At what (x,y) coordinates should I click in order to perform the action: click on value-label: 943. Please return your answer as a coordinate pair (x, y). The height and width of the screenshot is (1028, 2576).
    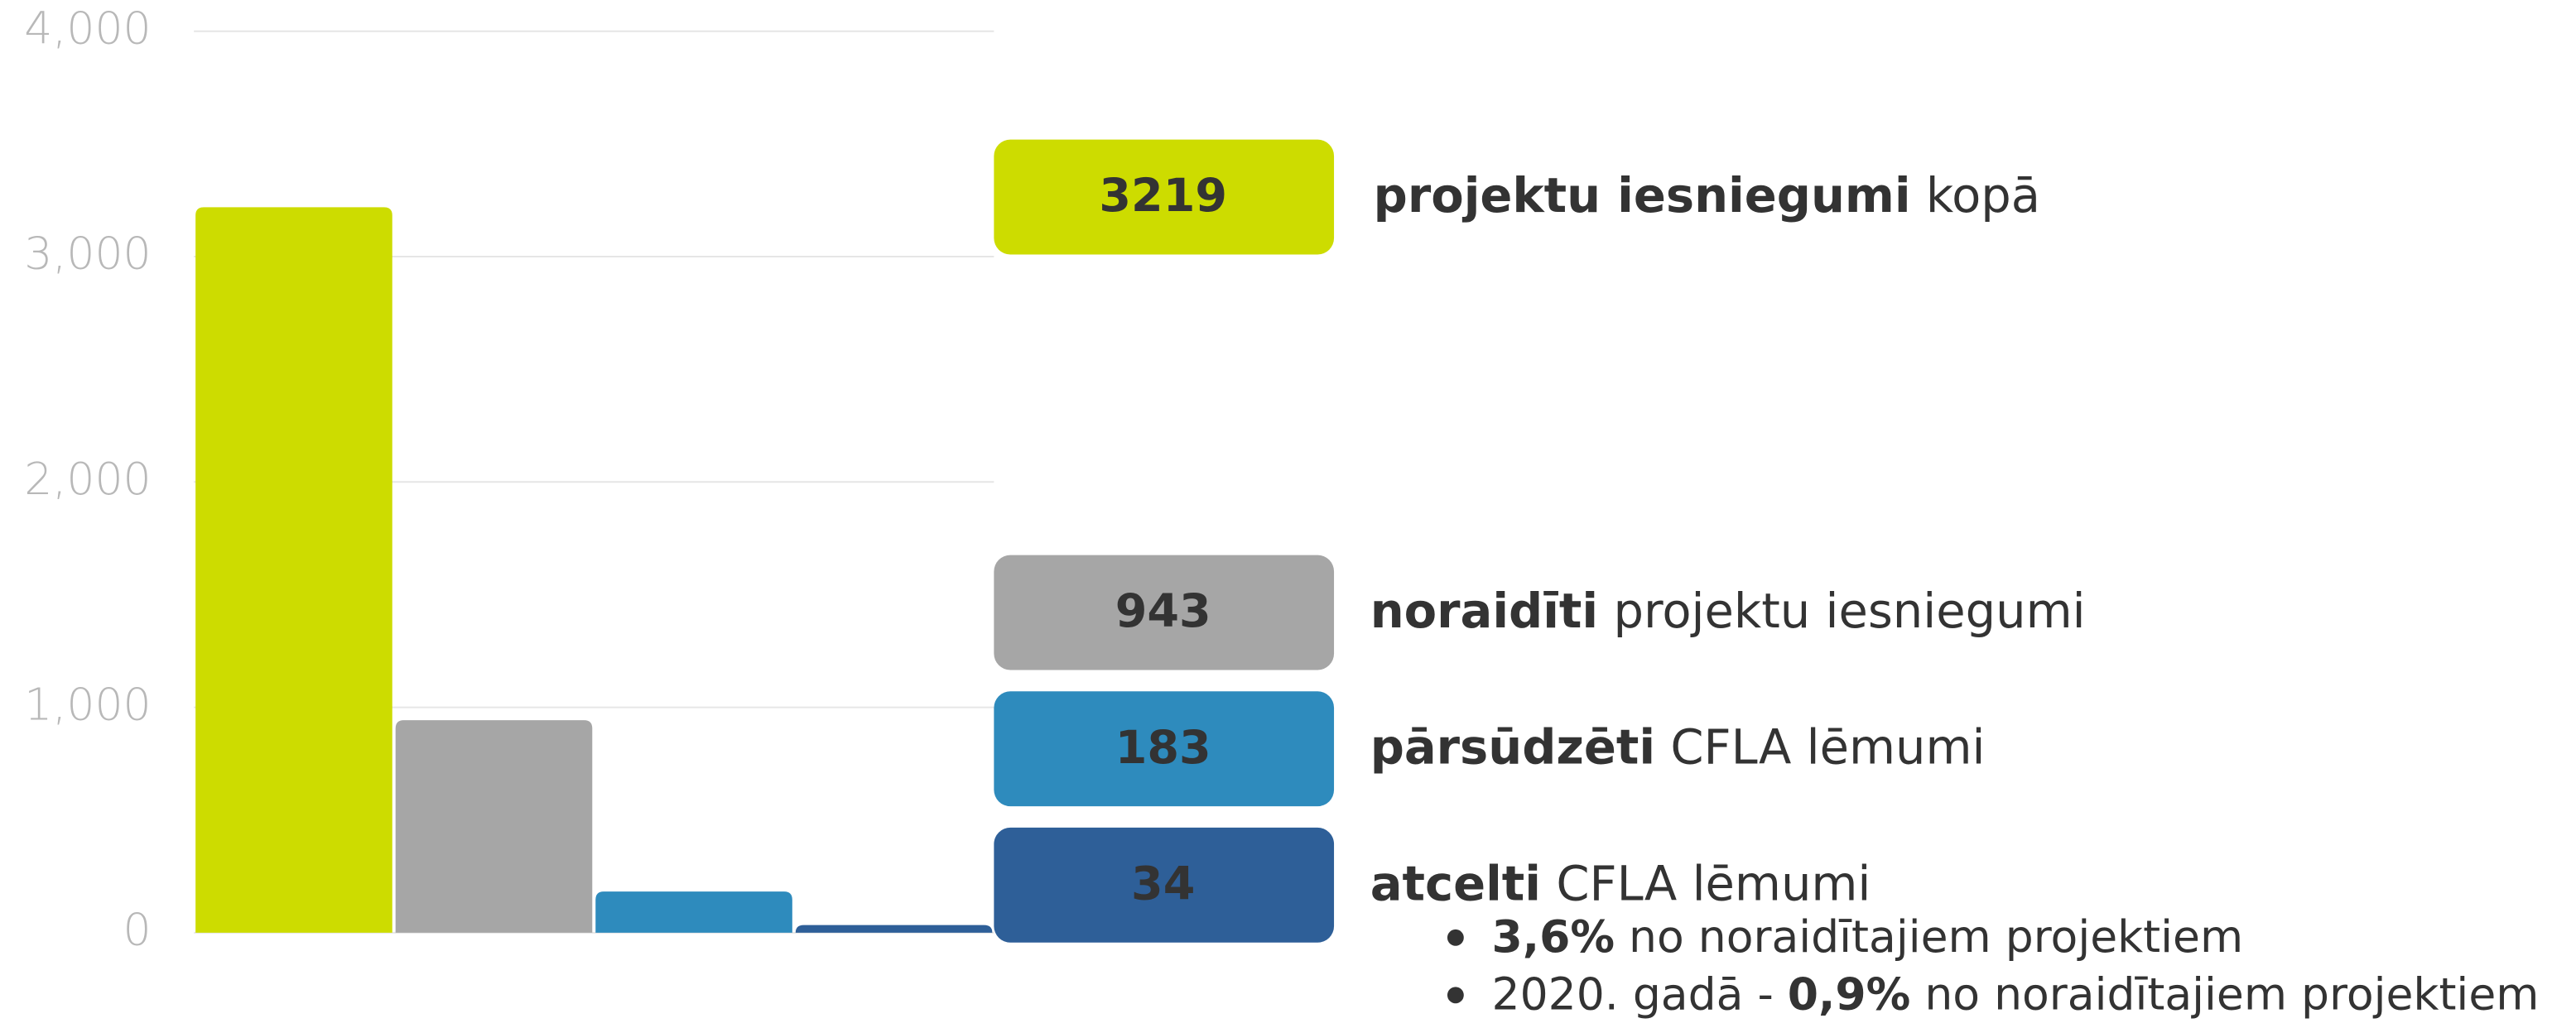
    Looking at the image, I should click on (1163, 611).